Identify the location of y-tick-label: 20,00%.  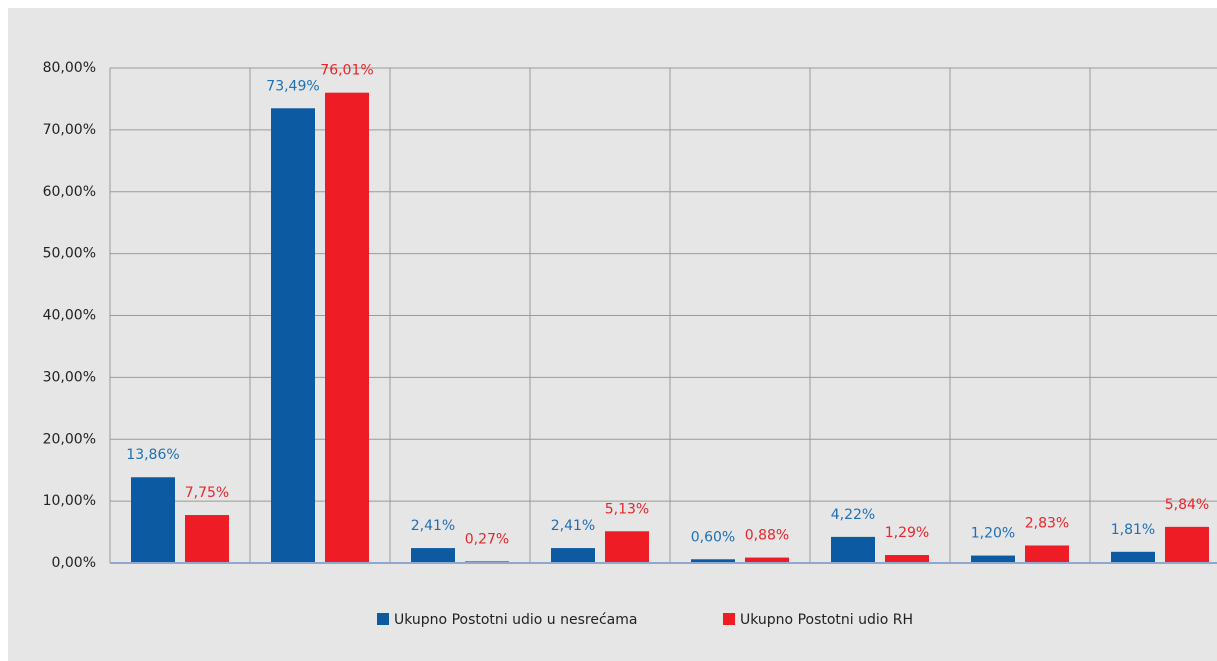
(69, 439).